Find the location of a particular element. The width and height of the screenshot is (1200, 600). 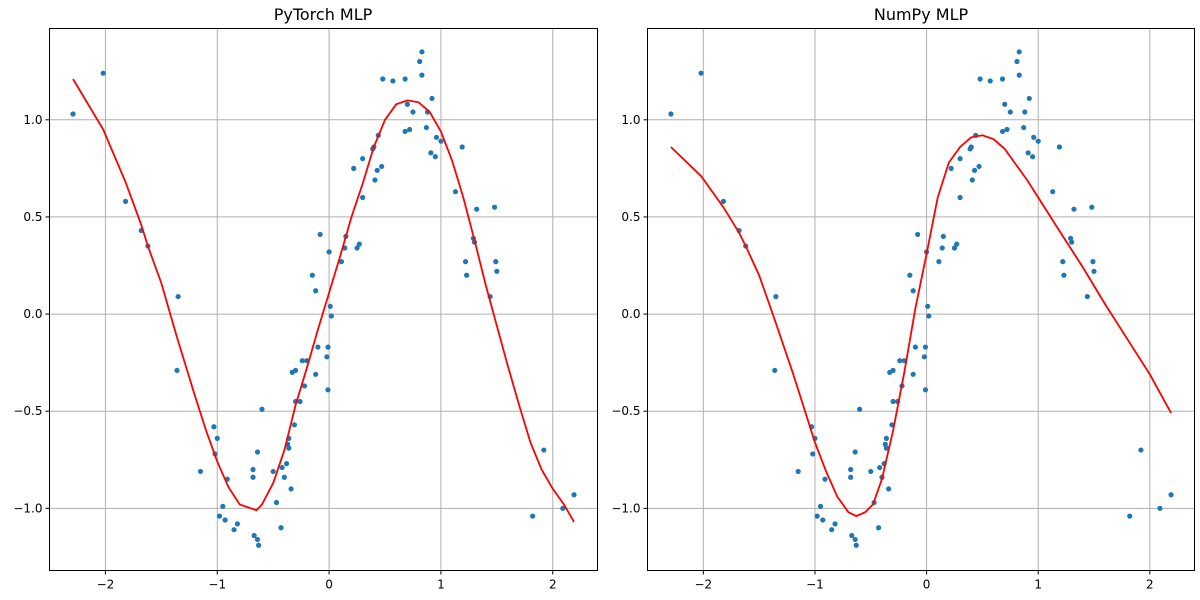

y-tick-label: −0.5 is located at coordinates (27, 411).